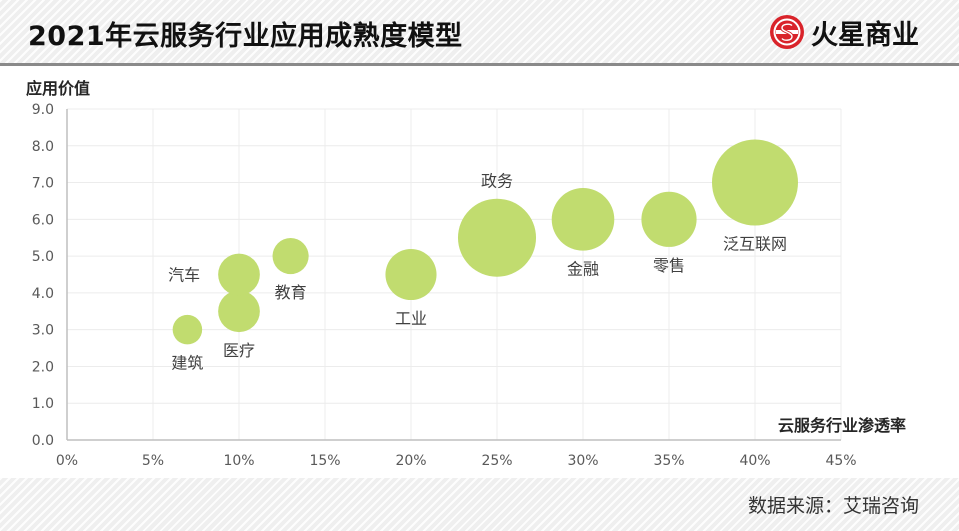 This screenshot has height=531, width=959. I want to click on page-header: 2021年云服务行业应用成熟度模型 火星商业, so click(479, 31).